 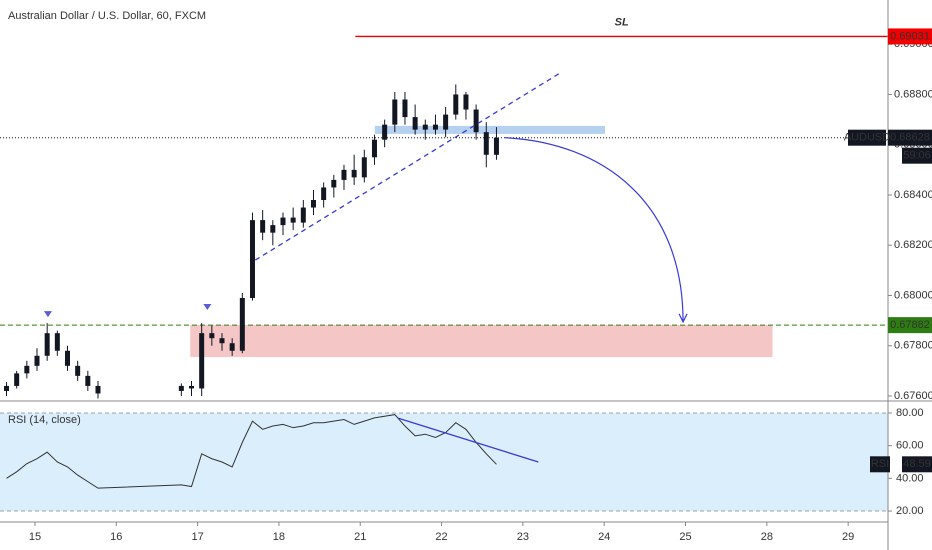 I want to click on current-price-label: 0.68628, so click(x=910, y=138).